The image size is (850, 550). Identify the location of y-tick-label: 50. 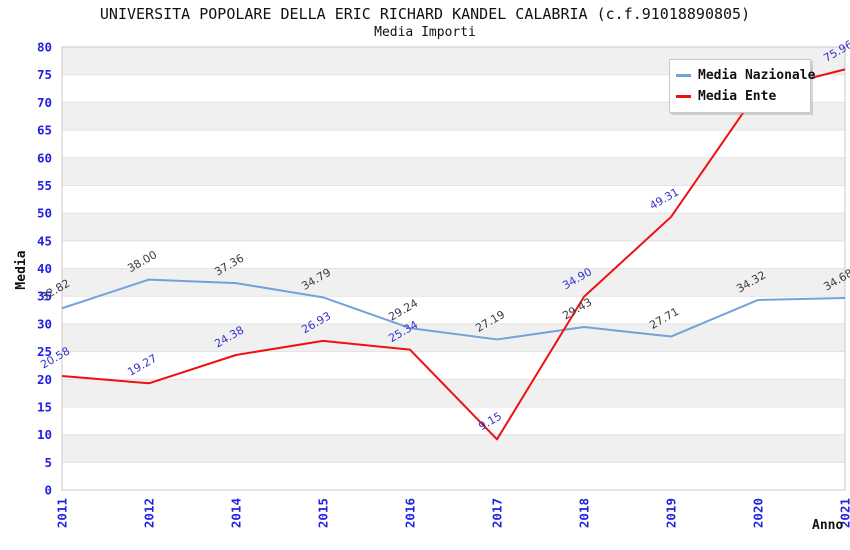
(44, 213).